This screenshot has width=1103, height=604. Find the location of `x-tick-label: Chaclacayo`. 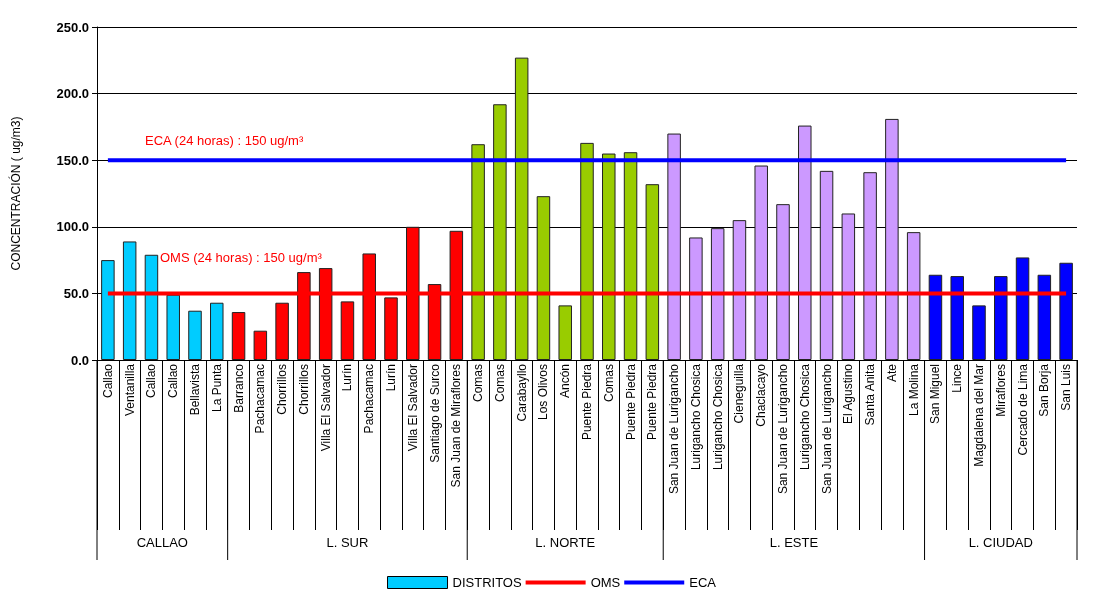

x-tick-label: Chaclacayo is located at coordinates (761, 395).